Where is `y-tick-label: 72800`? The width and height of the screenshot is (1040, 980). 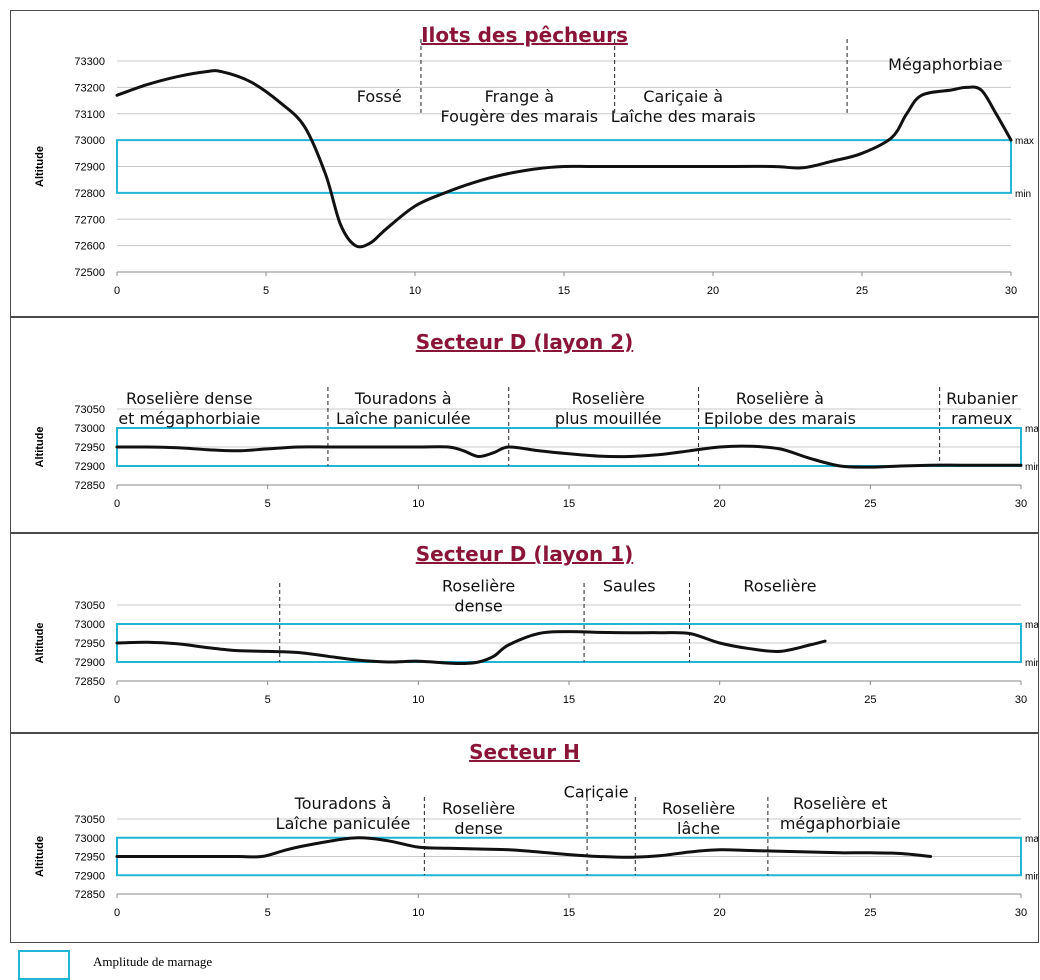
y-tick-label: 72800 is located at coordinates (89, 194).